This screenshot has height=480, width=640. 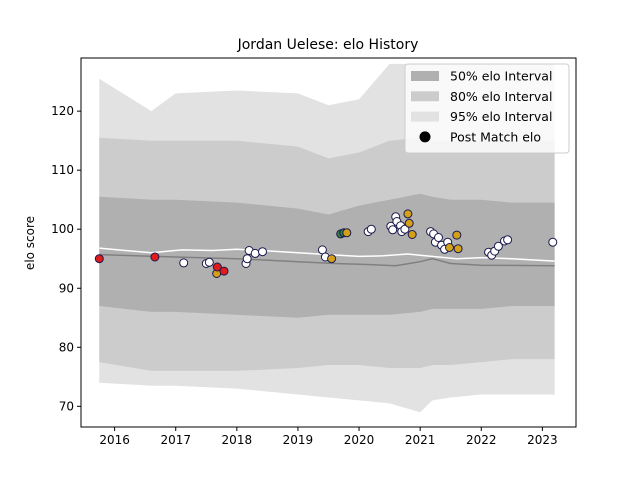 What do you see at coordinates (62, 229) in the screenshot?
I see `y-tick-label: 100` at bounding box center [62, 229].